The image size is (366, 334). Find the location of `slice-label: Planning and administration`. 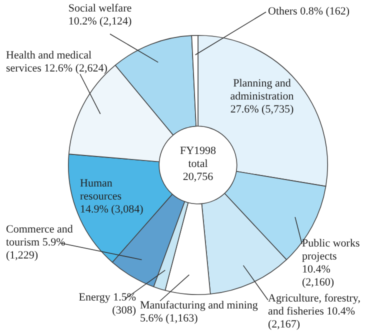

slice-label: Planning and administration is located at coordinates (262, 89).